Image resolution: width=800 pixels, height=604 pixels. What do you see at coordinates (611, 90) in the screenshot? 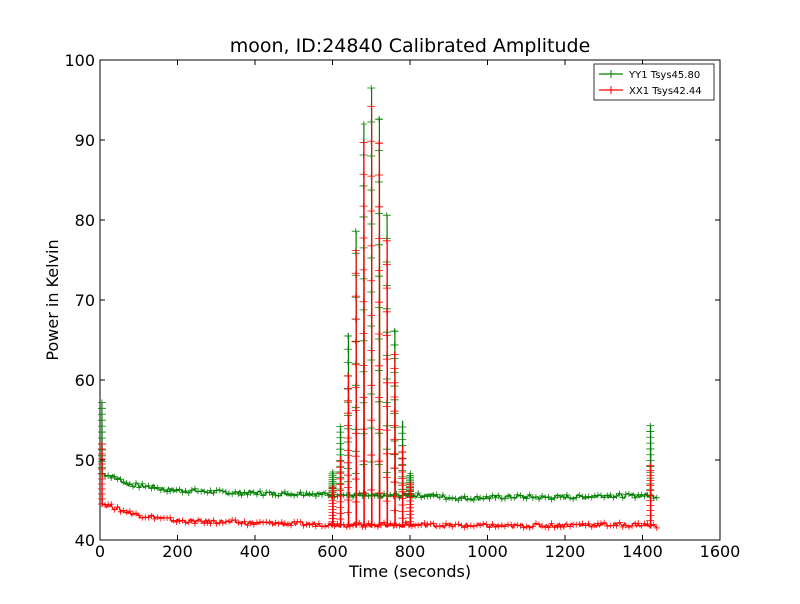
I see `legend-marker-xx1` at bounding box center [611, 90].